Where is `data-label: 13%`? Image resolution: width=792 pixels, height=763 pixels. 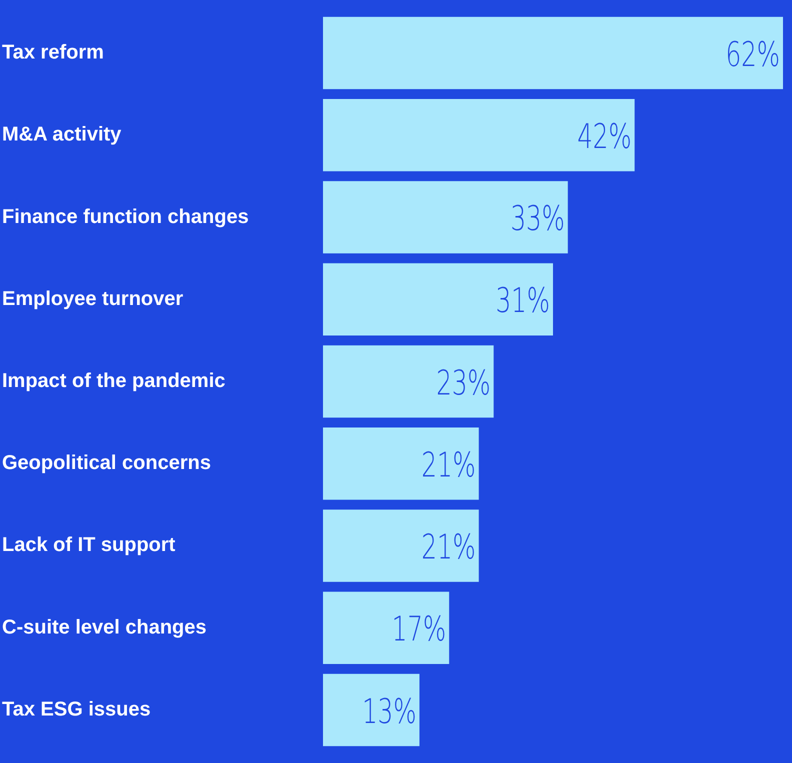 data-label: 13% is located at coordinates (389, 711).